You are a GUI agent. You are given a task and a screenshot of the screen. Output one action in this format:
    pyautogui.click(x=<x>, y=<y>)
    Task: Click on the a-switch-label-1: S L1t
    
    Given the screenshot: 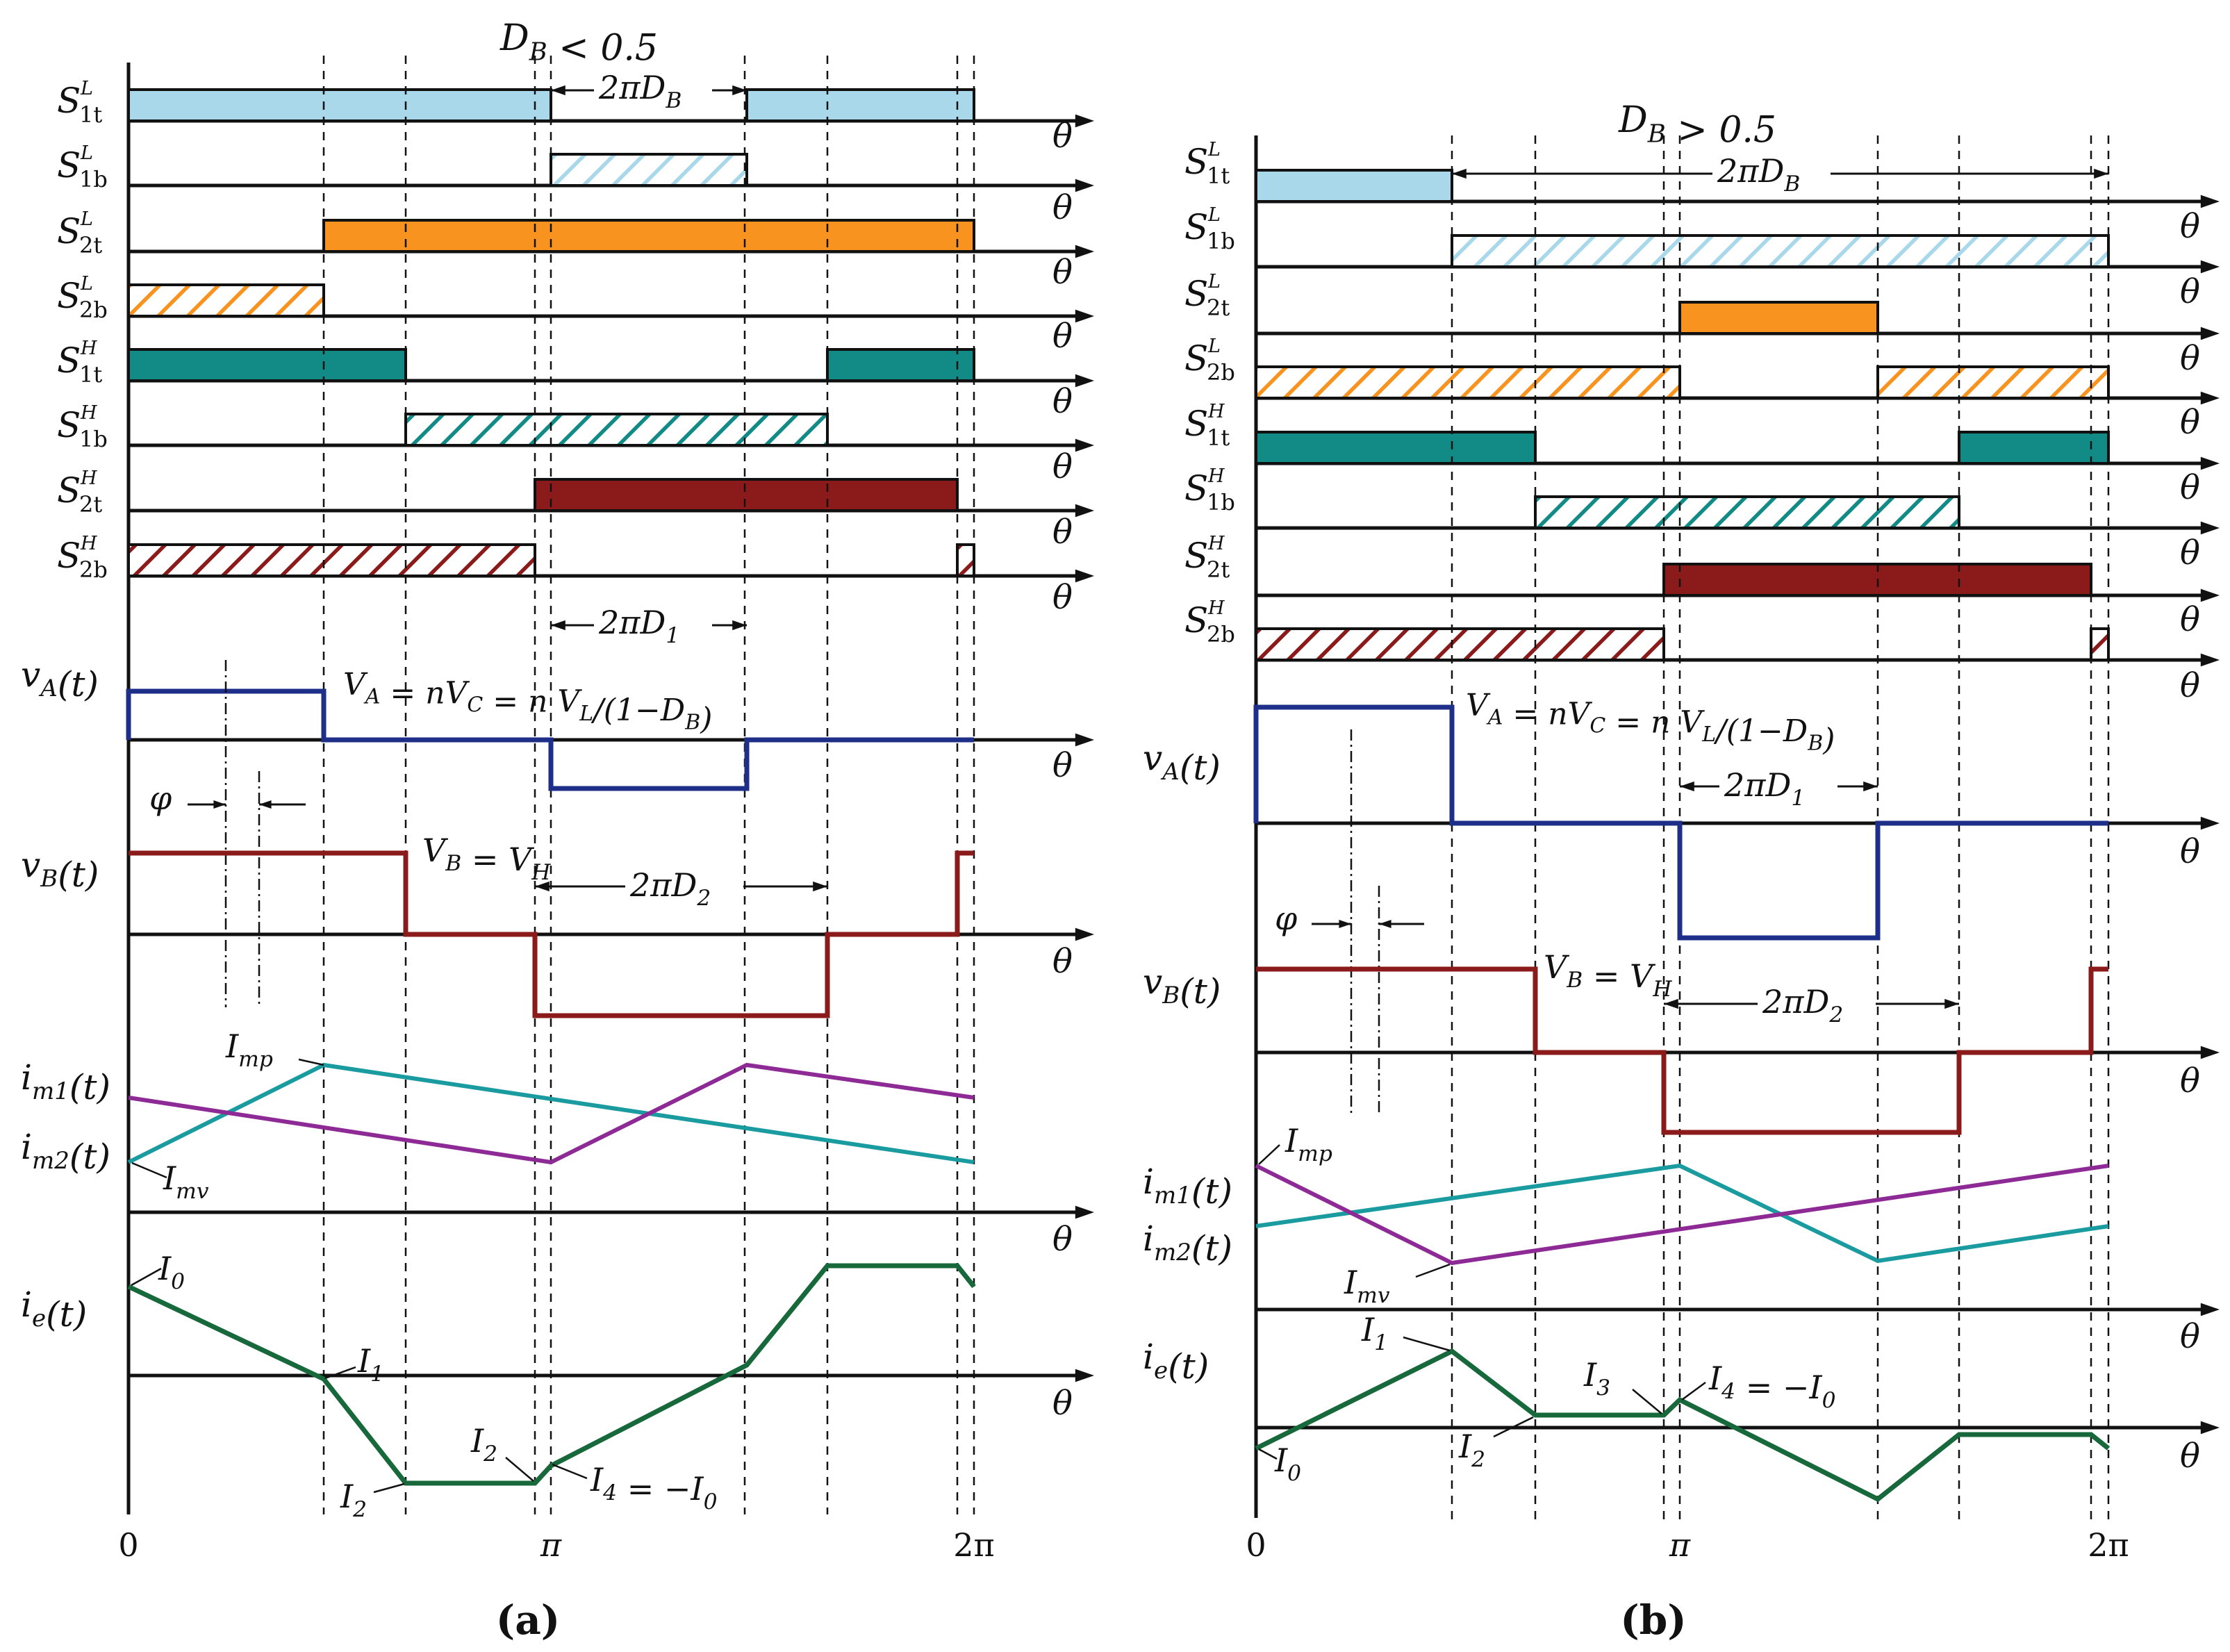 What is the action you would take?
    pyautogui.click(x=79, y=103)
    